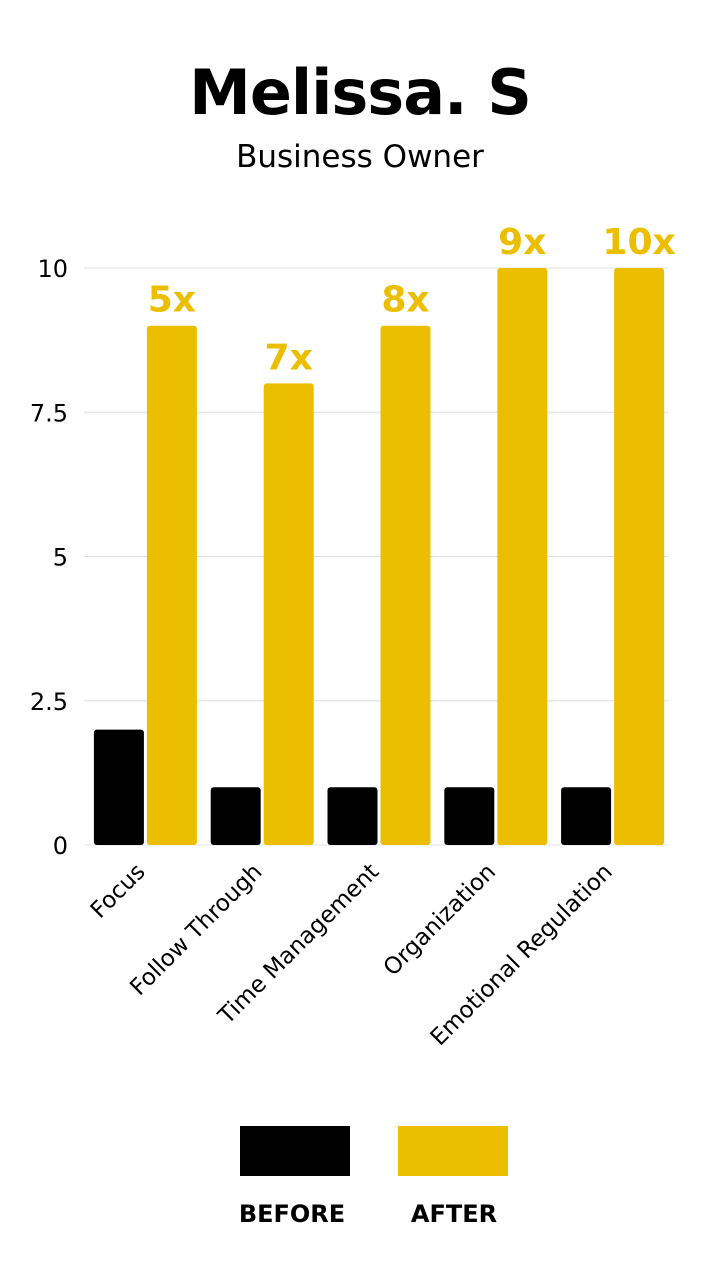 The image size is (720, 1280). I want to click on legend-after-label: AFTER, so click(454, 1214).